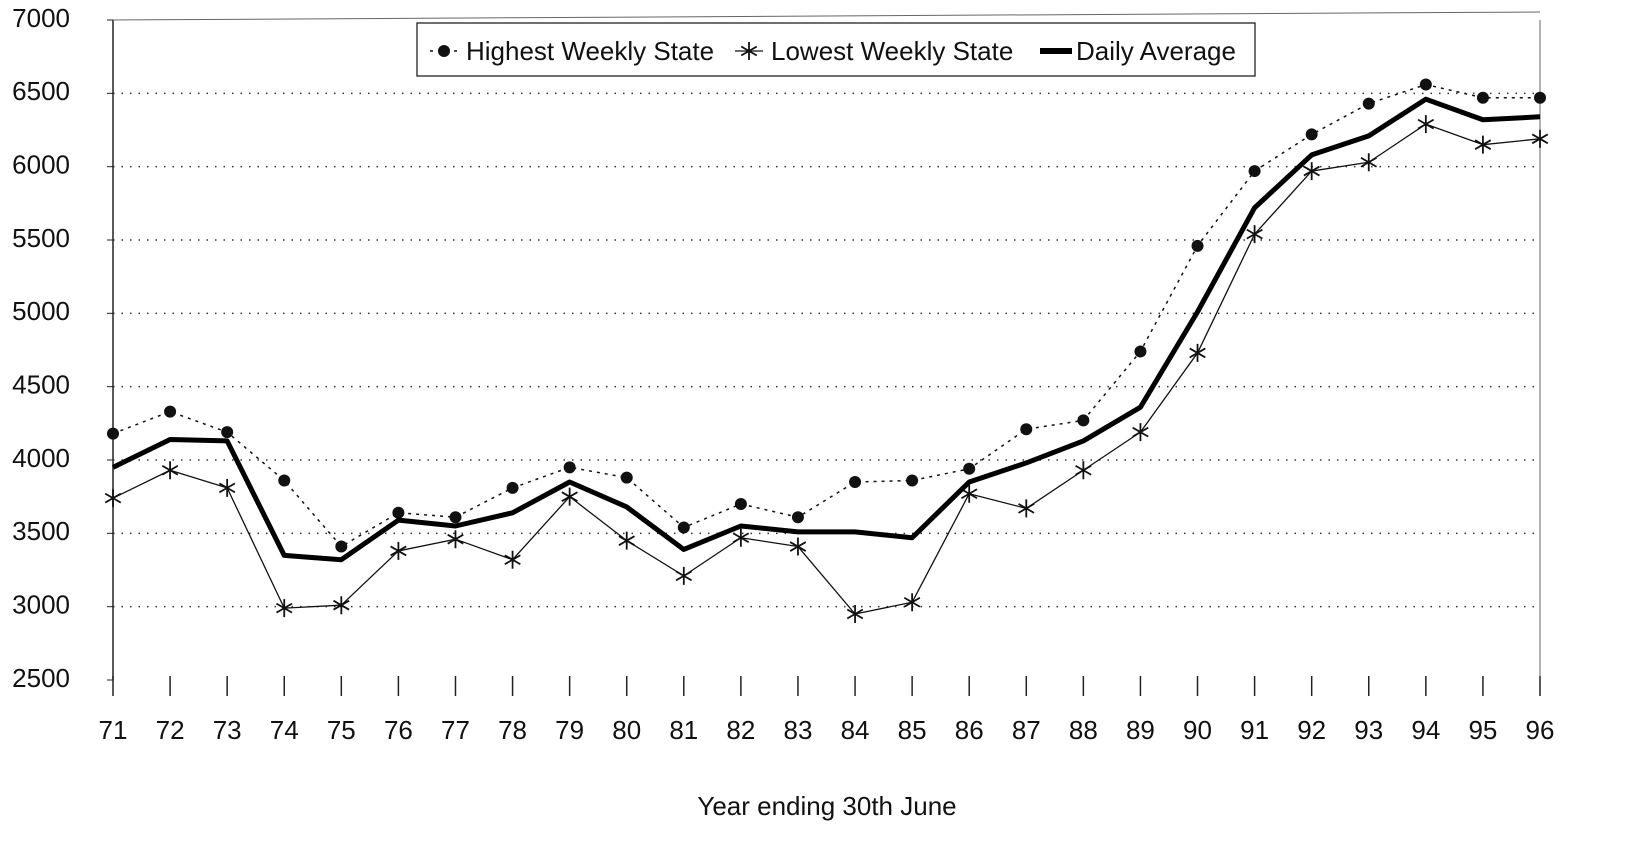 This screenshot has width=1631, height=858. Describe the element at coordinates (41, 311) in the screenshot. I see `y-tick-label: 5000` at that location.